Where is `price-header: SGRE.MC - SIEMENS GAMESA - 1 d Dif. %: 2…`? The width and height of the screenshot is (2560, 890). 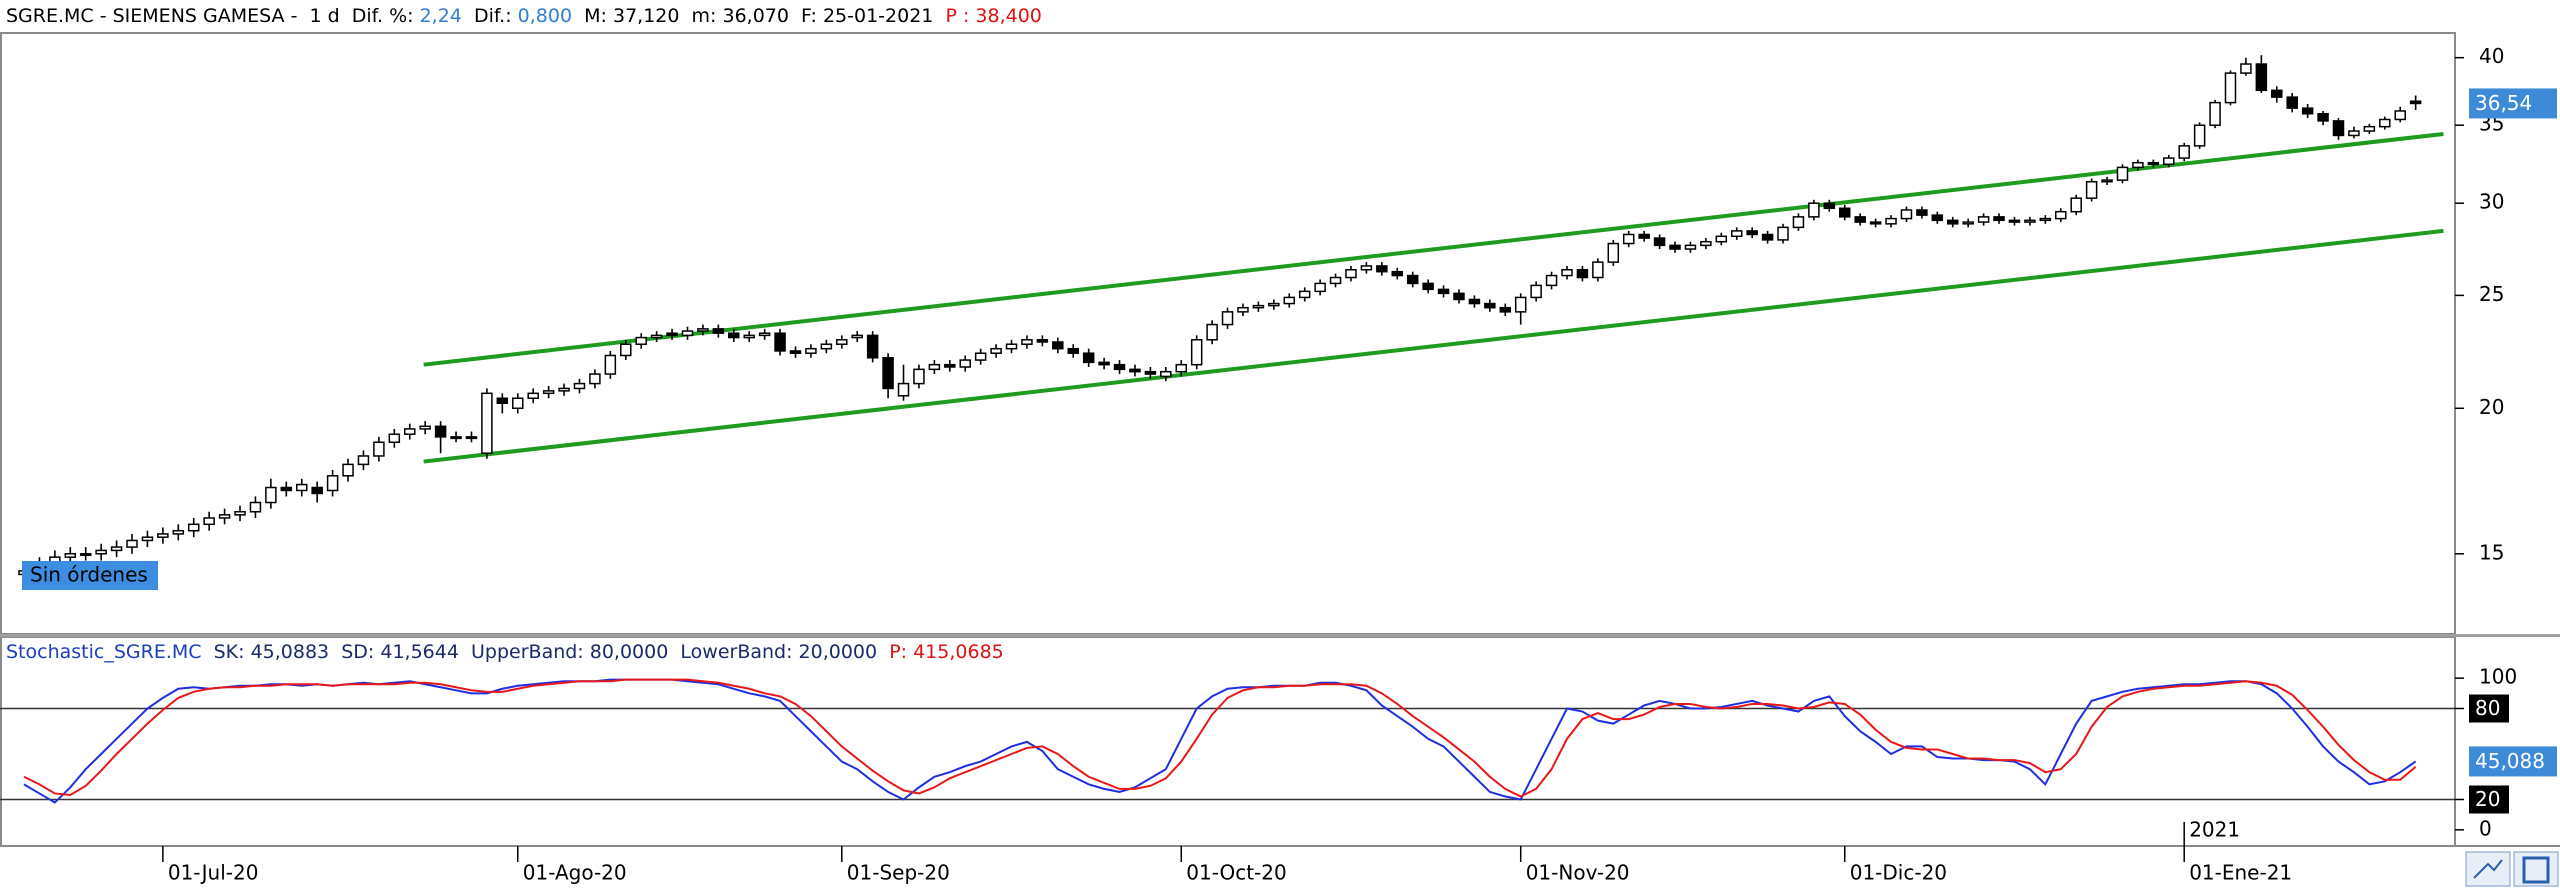 price-header: SGRE.MC - SIEMENS GAMESA - 1 d Dif. %: 2… is located at coordinates (524, 16).